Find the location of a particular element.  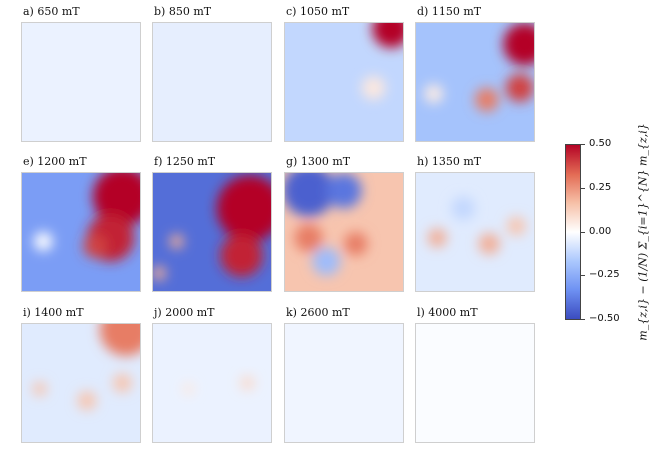

panel-label: e) 1200 mT is located at coordinates (55, 161).